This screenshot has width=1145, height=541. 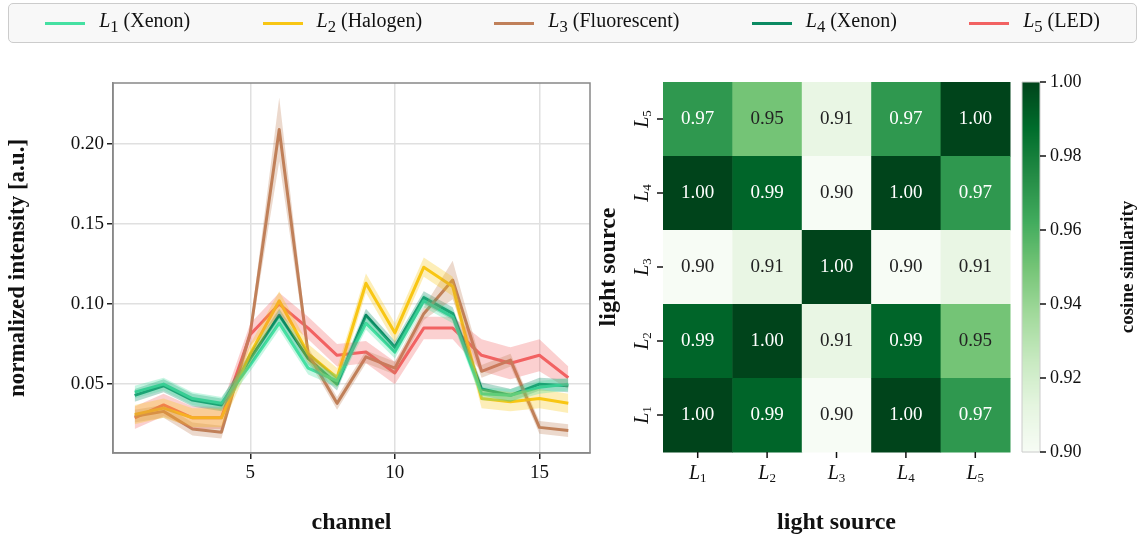 What do you see at coordinates (642, 193) in the screenshot?
I see `y-tick-label: L4` at bounding box center [642, 193].